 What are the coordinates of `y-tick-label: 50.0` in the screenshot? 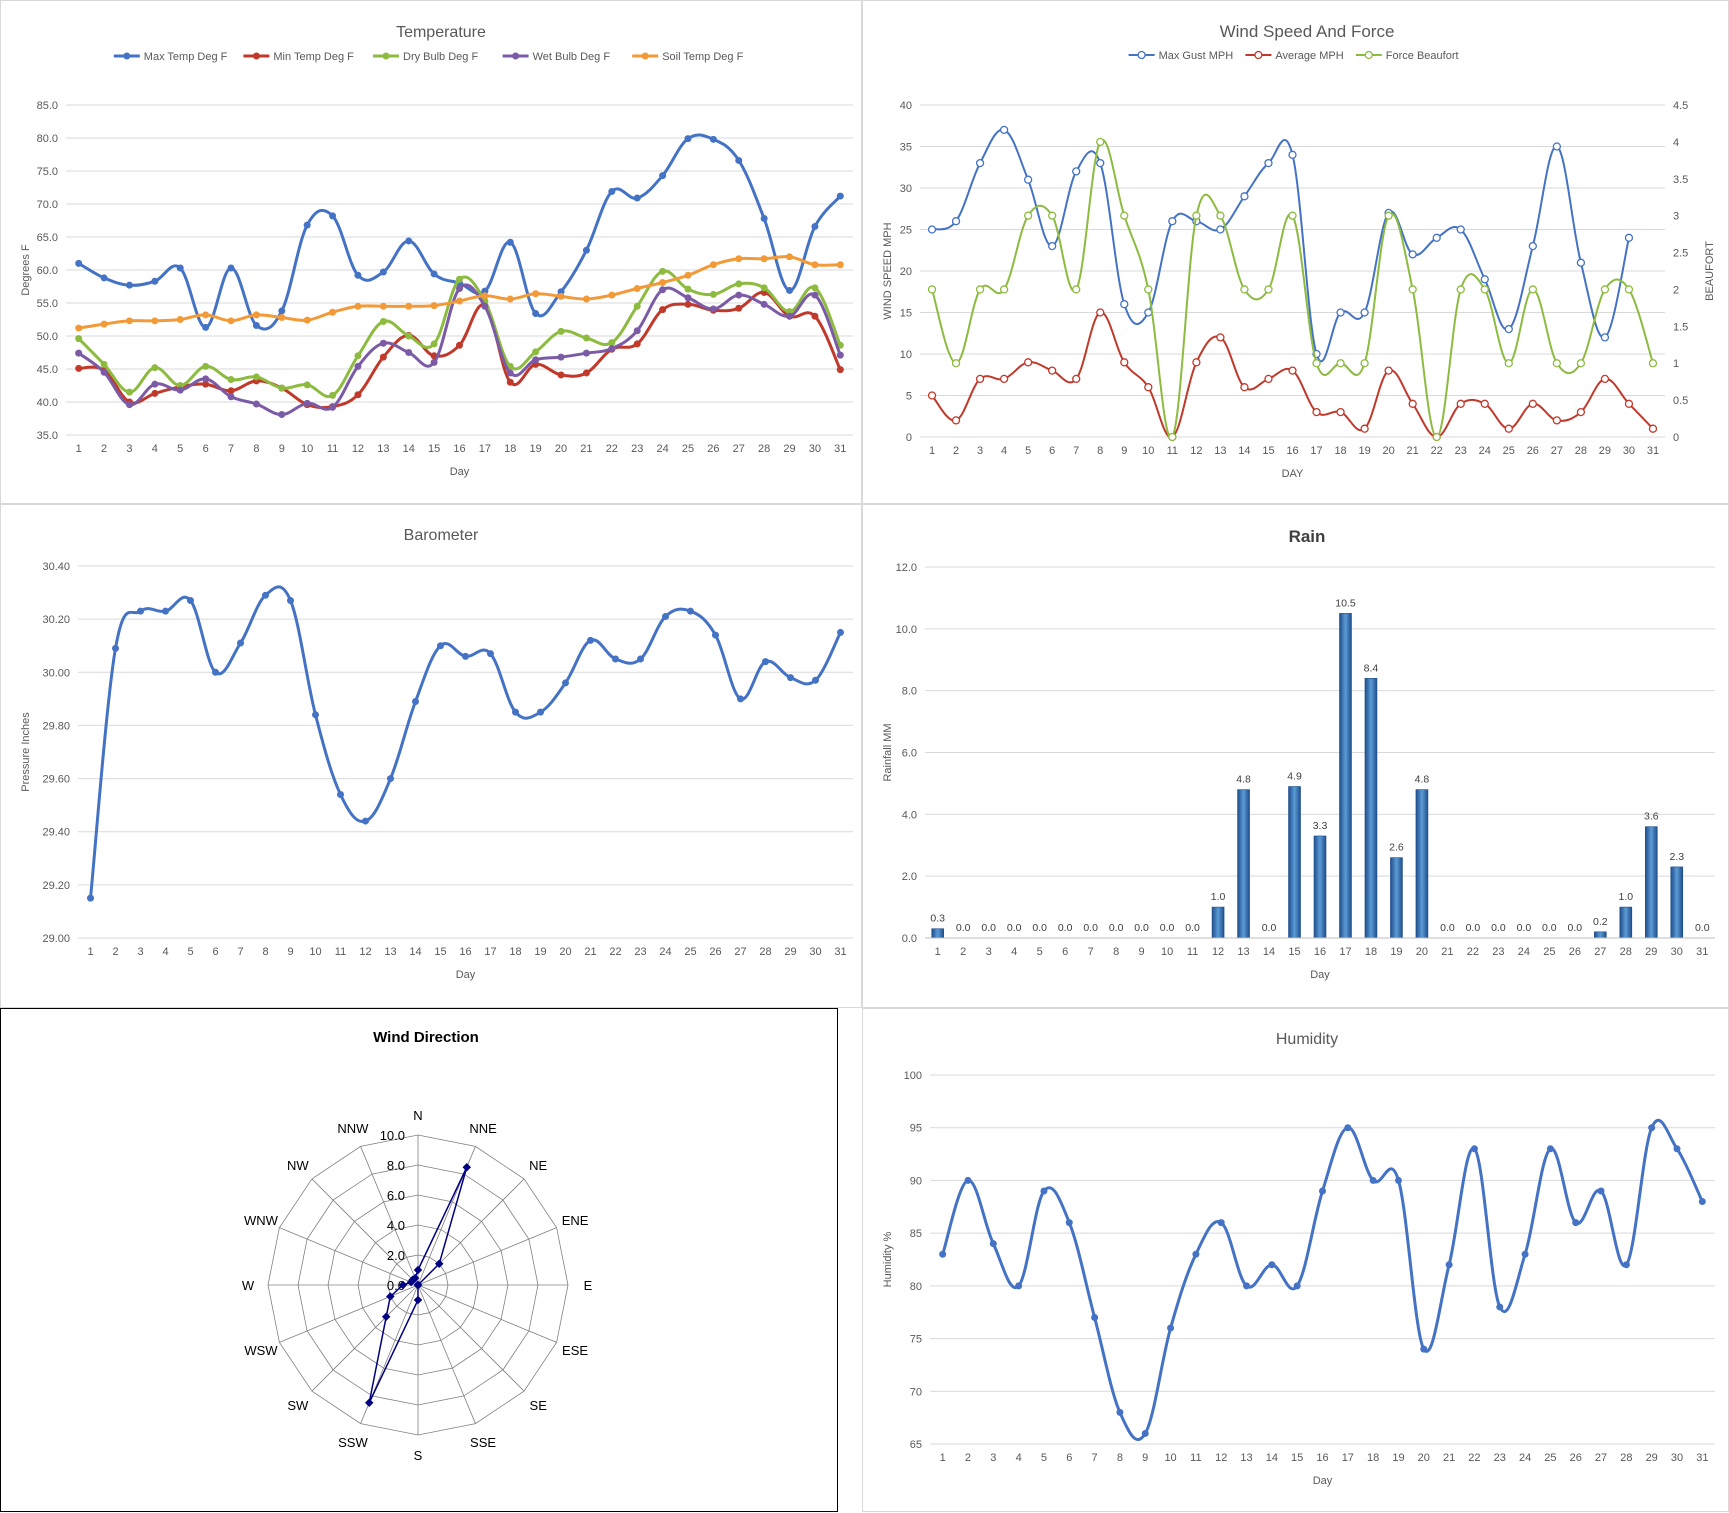 It's located at (47, 337).